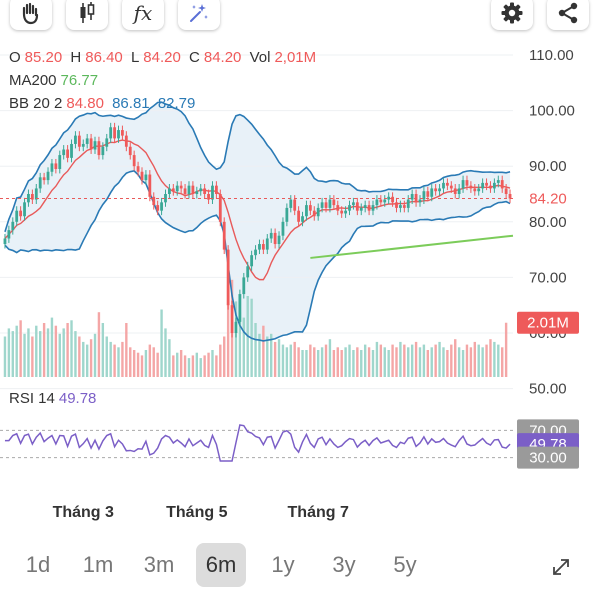 Image resolution: width=600 pixels, height=600 pixels. Describe the element at coordinates (143, 15) in the screenshot. I see `indicators-button: fx` at that location.